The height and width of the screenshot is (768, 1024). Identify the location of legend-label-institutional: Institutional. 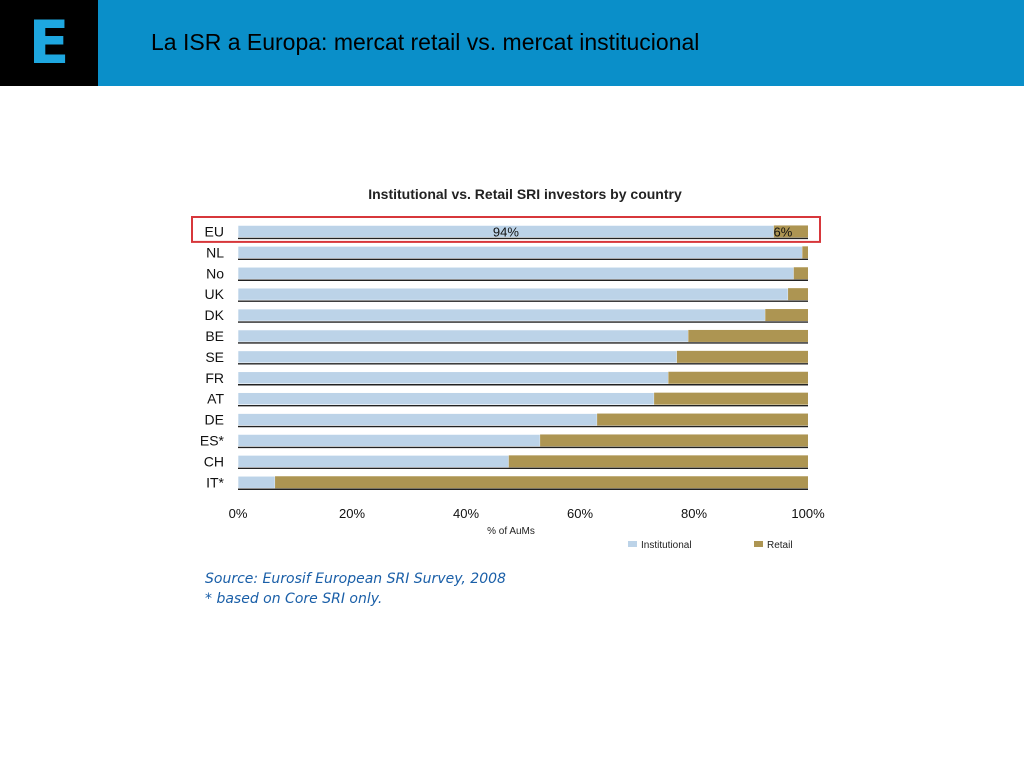
(666, 545).